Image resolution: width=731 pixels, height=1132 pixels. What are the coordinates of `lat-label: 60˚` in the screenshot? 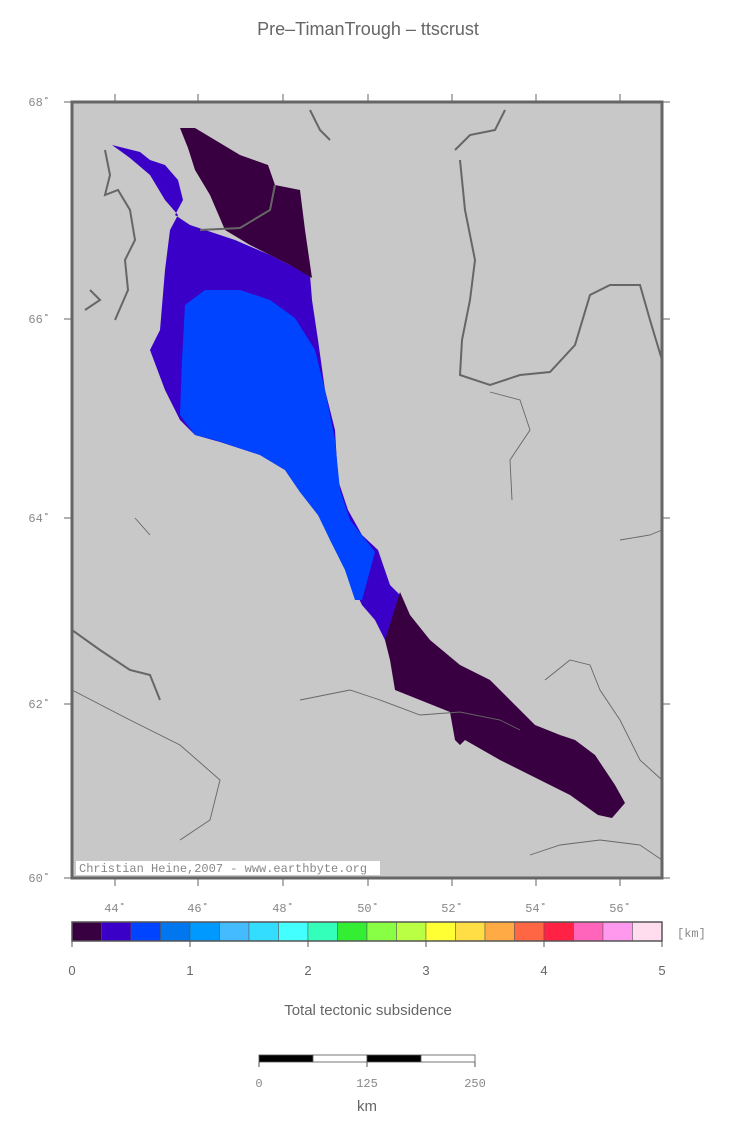 It's located at (39, 879).